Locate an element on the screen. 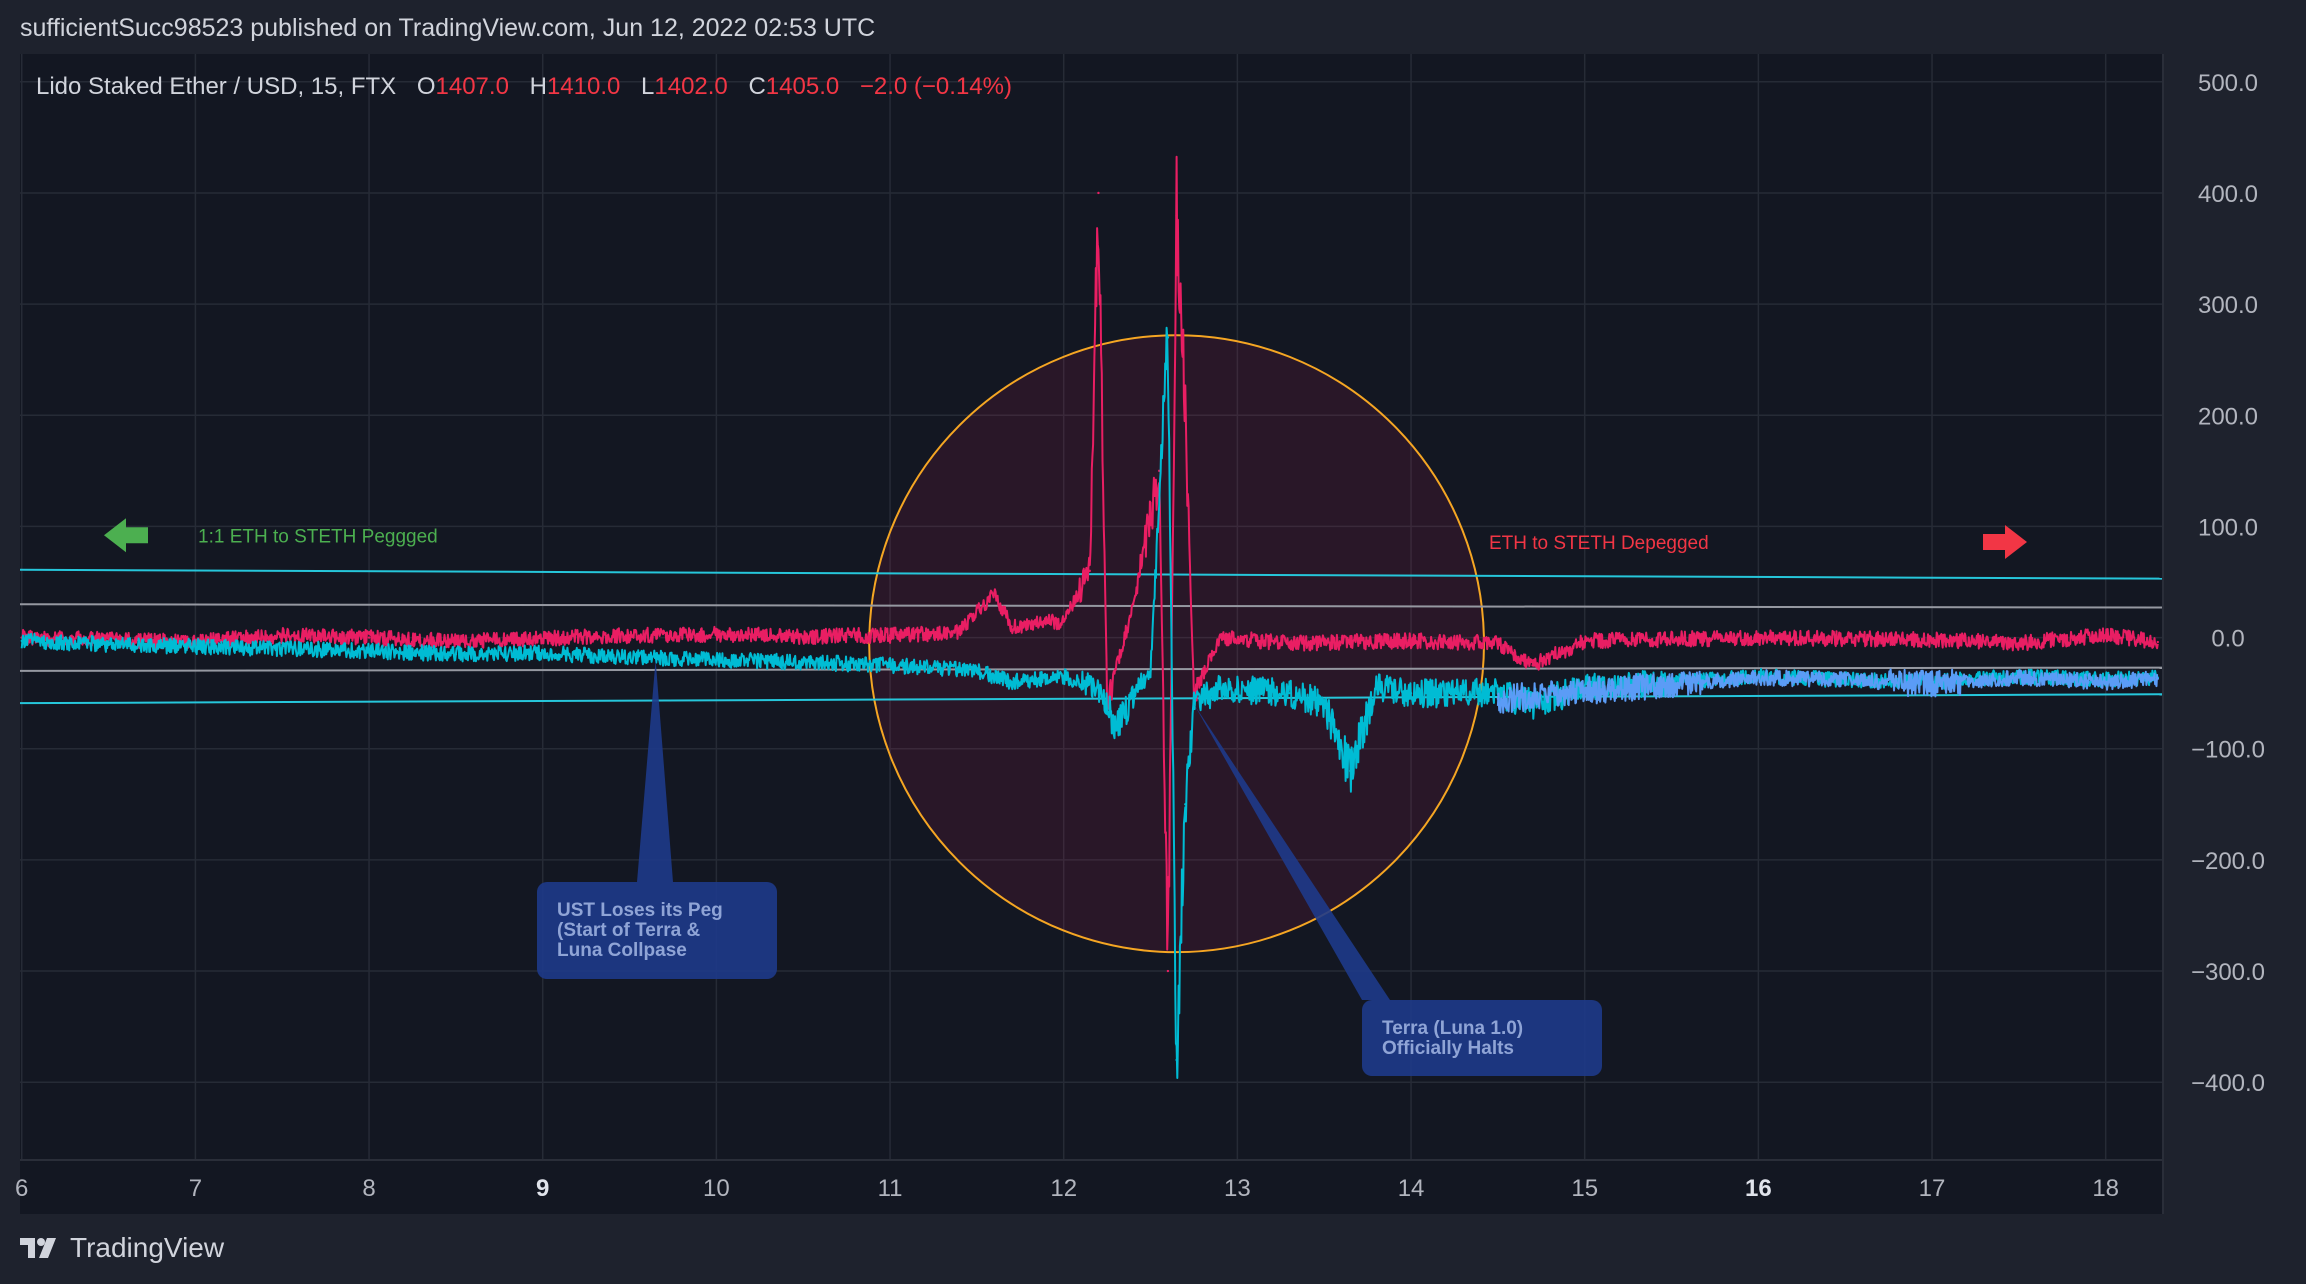 Image resolution: width=2306 pixels, height=1284 pixels. y-tick-label: 400.0 is located at coordinates (2228, 194).